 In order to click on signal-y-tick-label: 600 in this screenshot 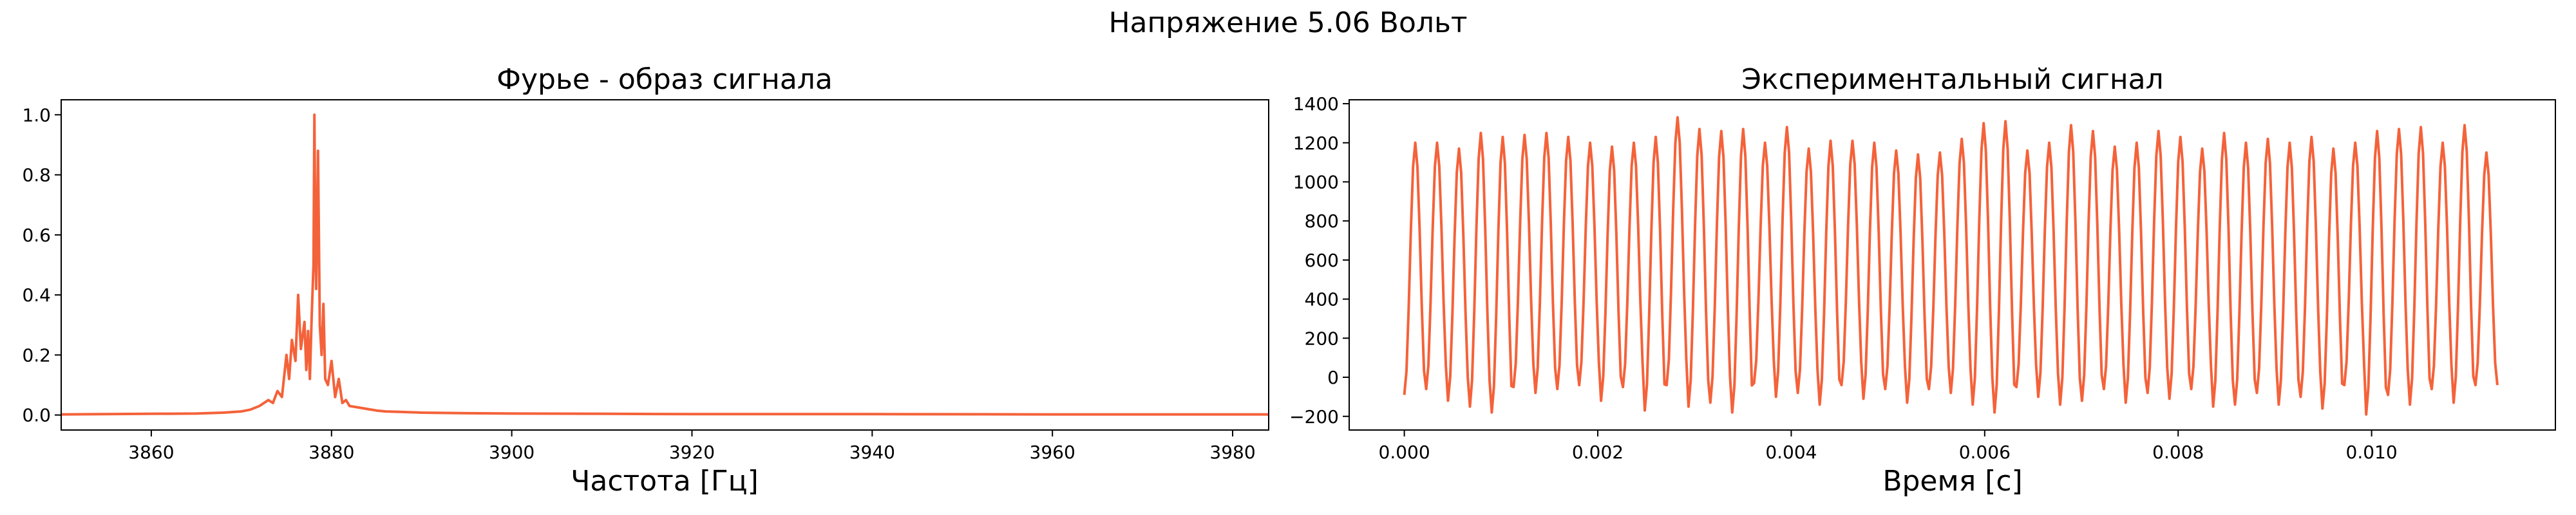, I will do `click(1322, 260)`.